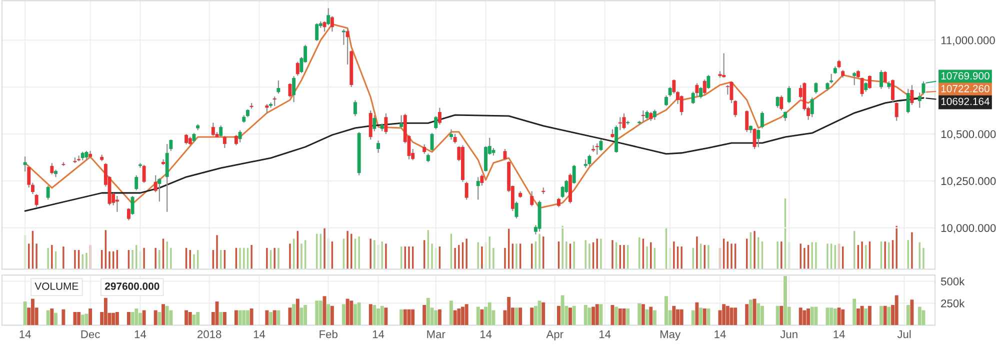 The width and height of the screenshot is (1000, 350). I want to click on x-tick-label: Mar, so click(436, 334).